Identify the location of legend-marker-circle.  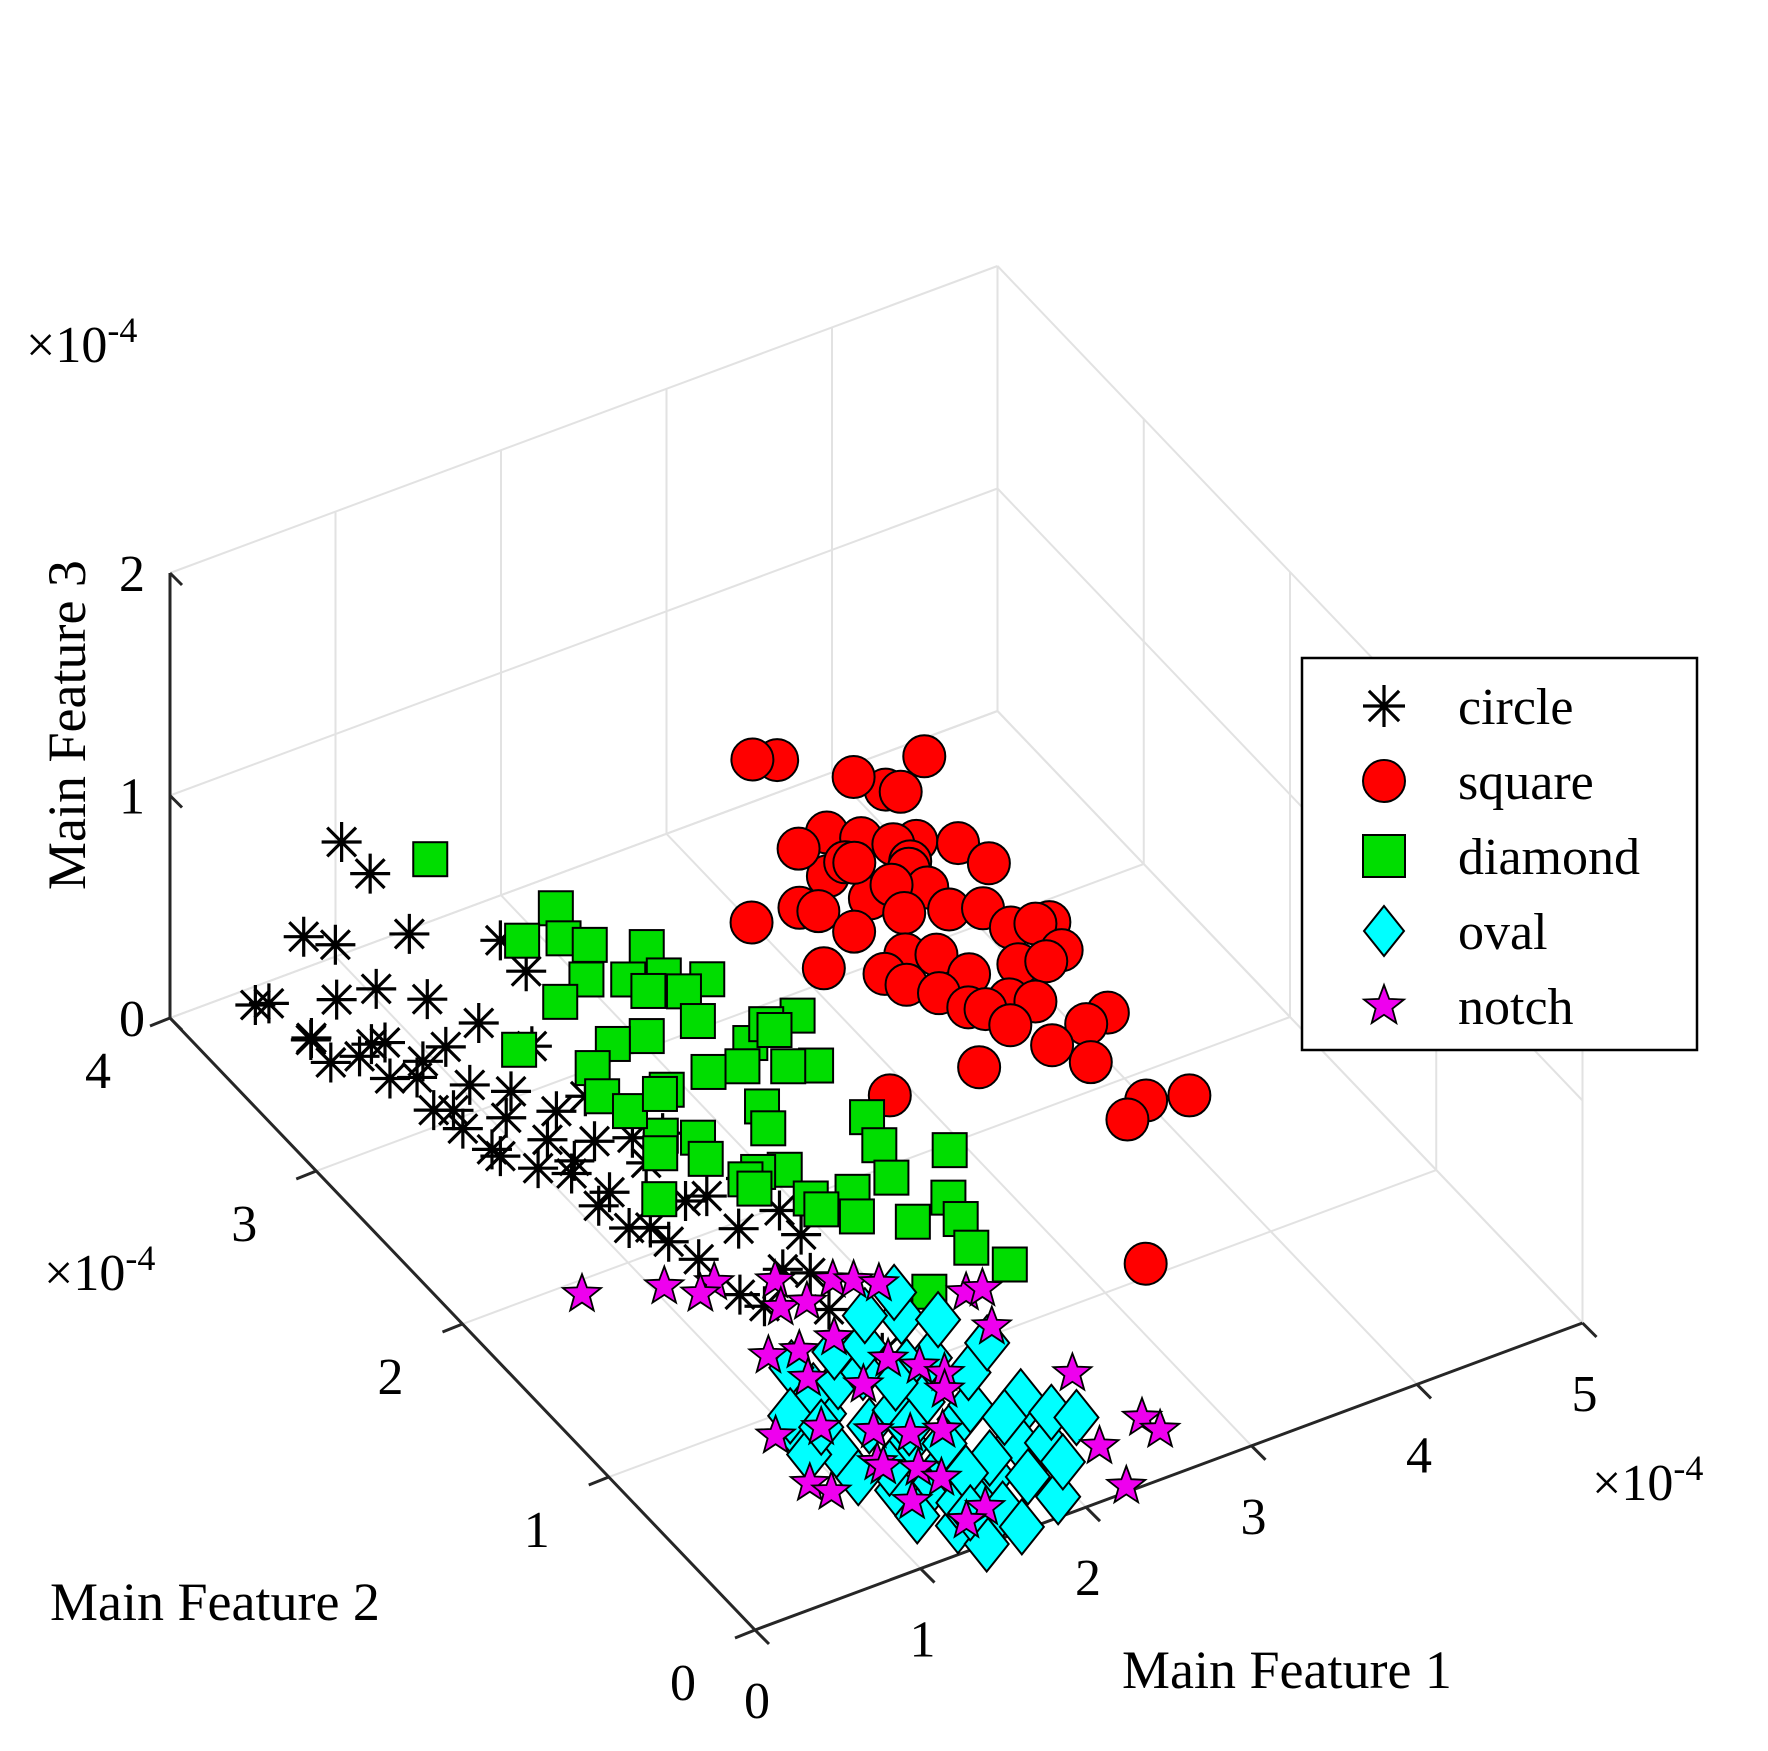
(1384, 706).